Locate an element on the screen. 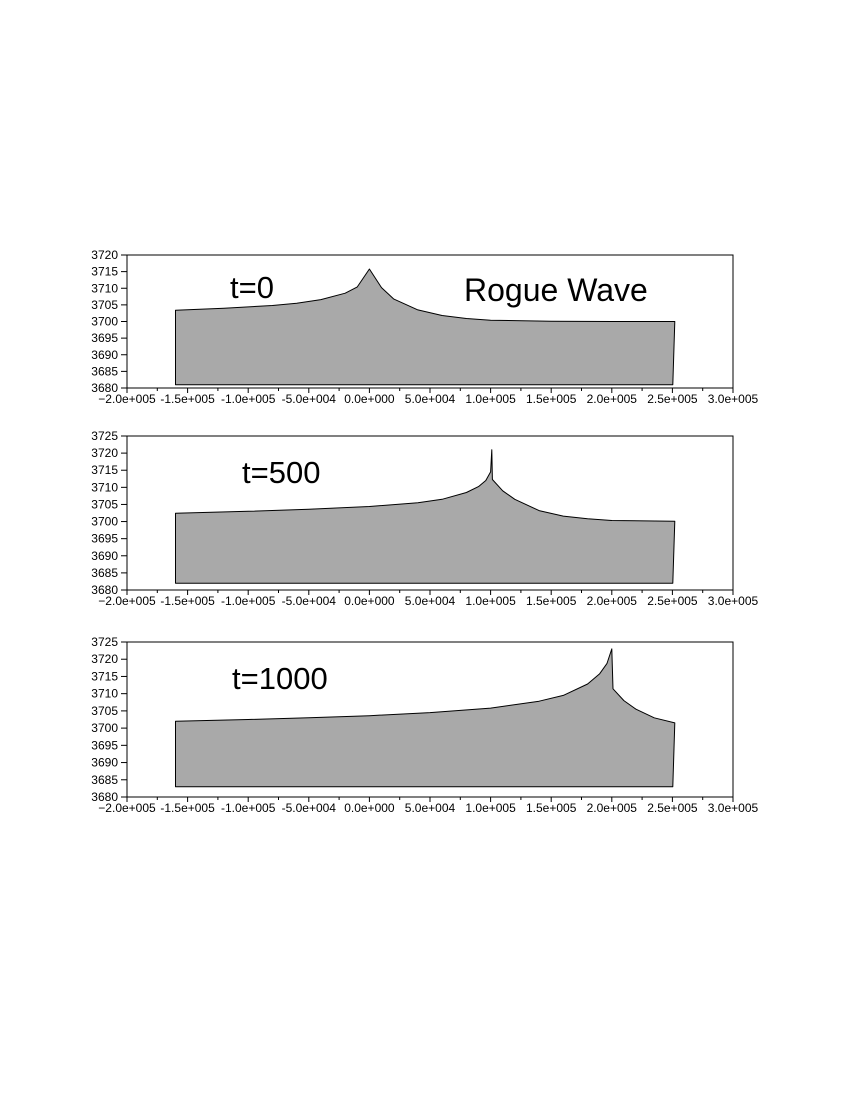 This screenshot has width=850, height=1100. time-label: t=1000 is located at coordinates (280, 678).